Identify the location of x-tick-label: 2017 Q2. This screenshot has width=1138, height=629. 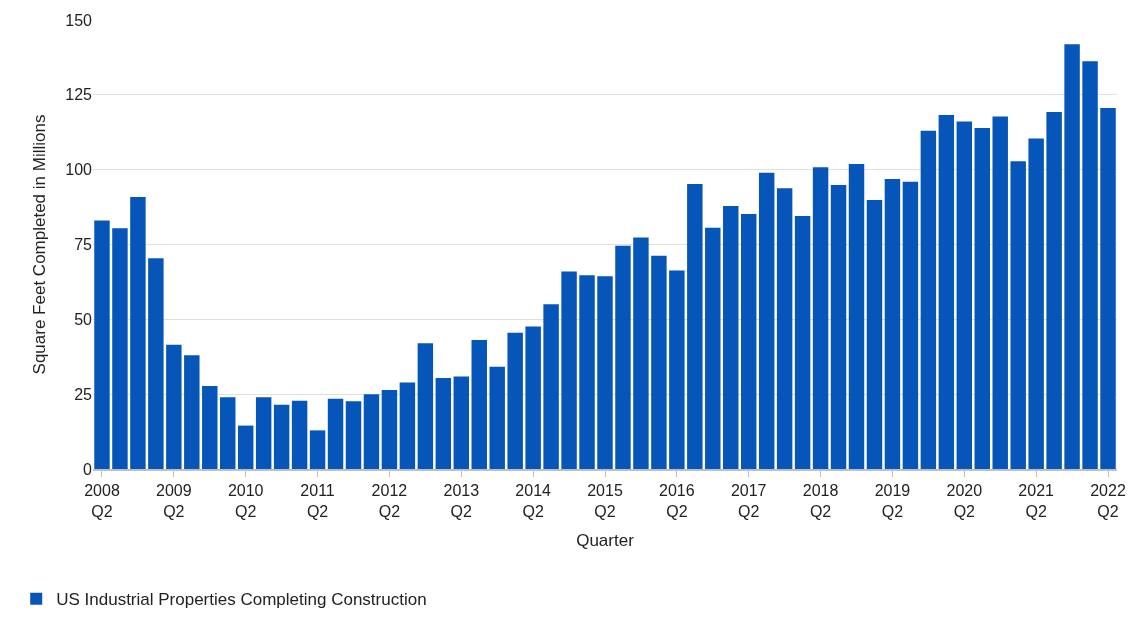
(748, 501).